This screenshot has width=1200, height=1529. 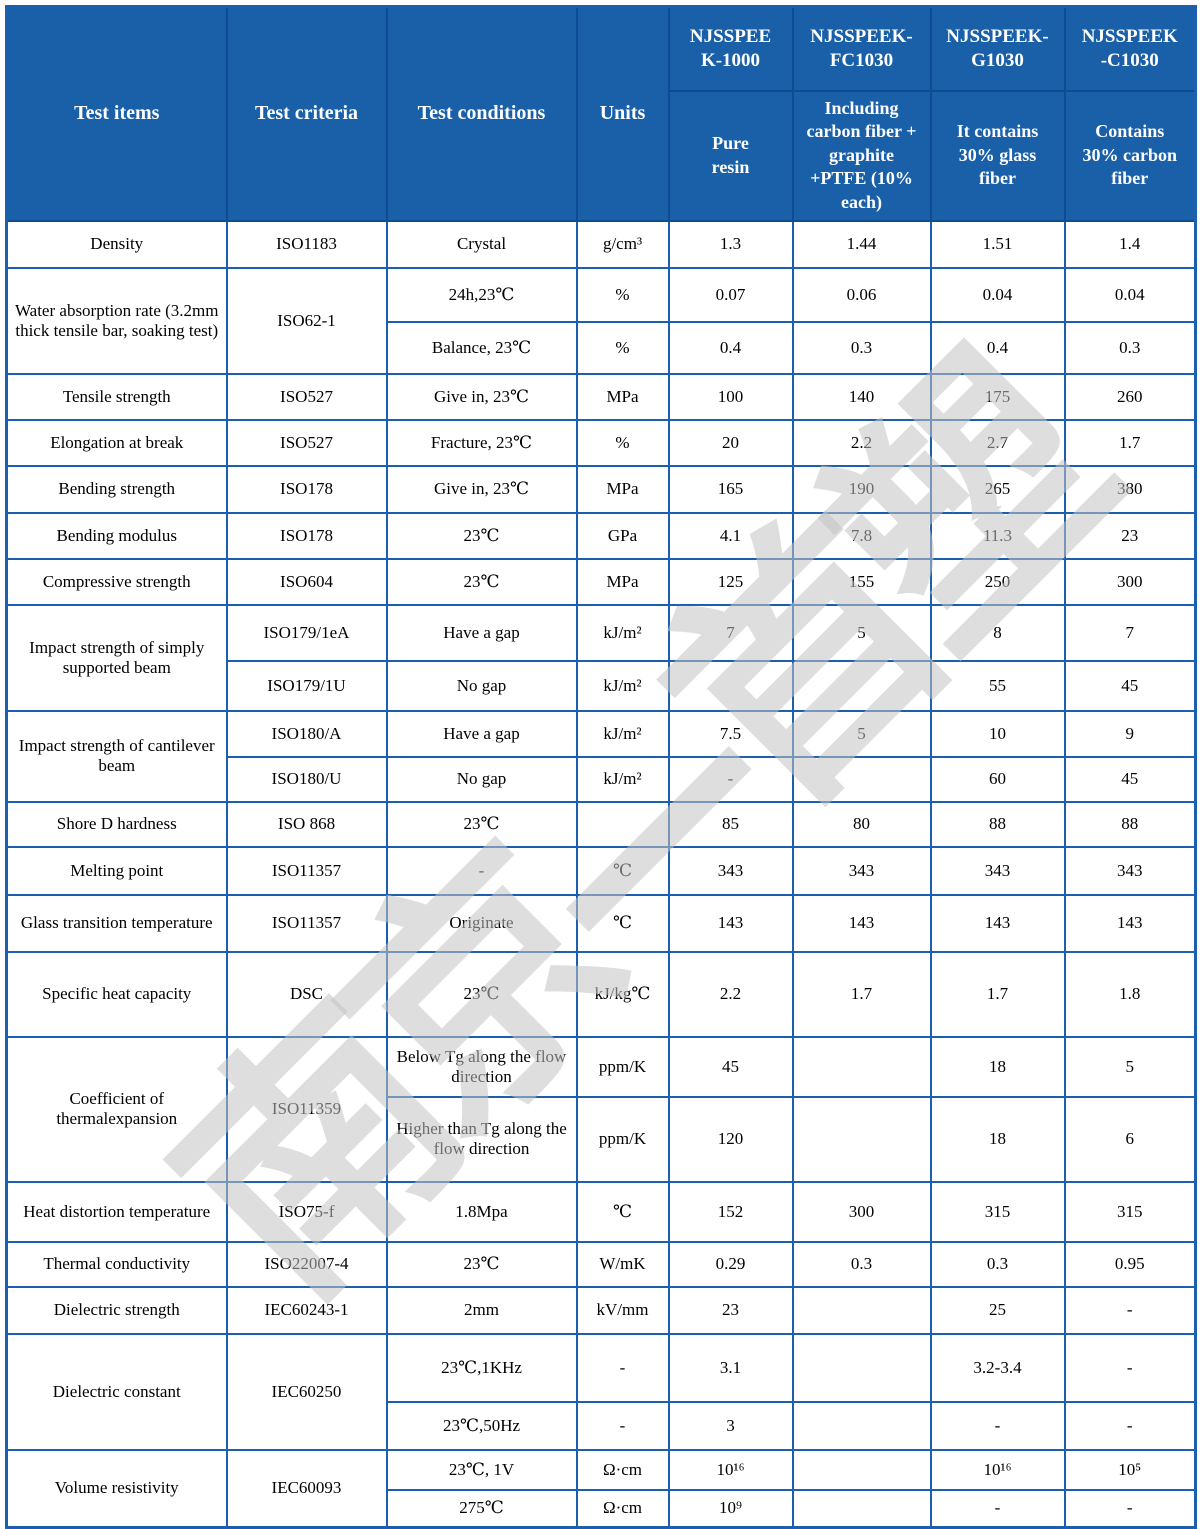 I want to click on cell-condition: Fracture, 23℃, so click(x=481, y=442).